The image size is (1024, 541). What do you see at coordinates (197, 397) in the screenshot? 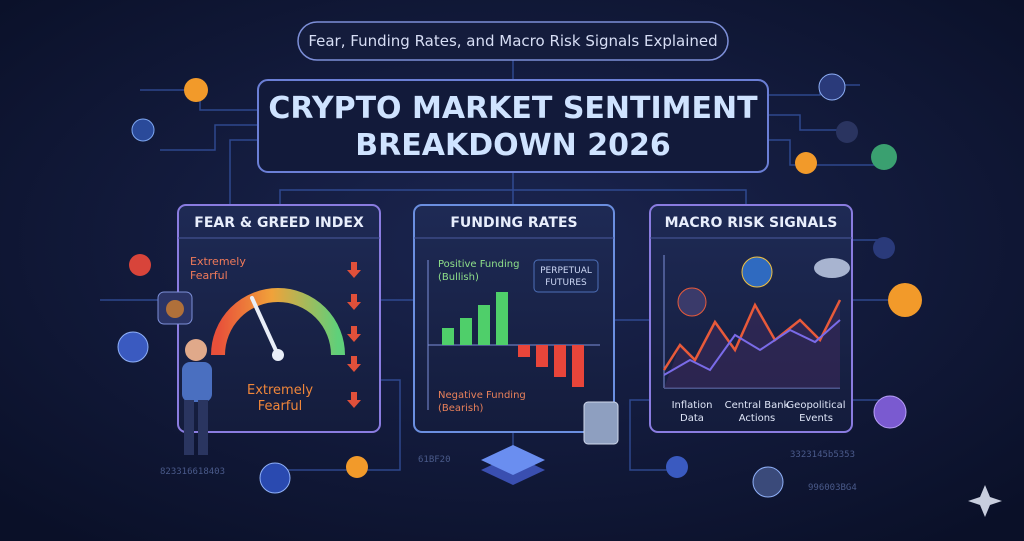
I see `person` at bounding box center [197, 397].